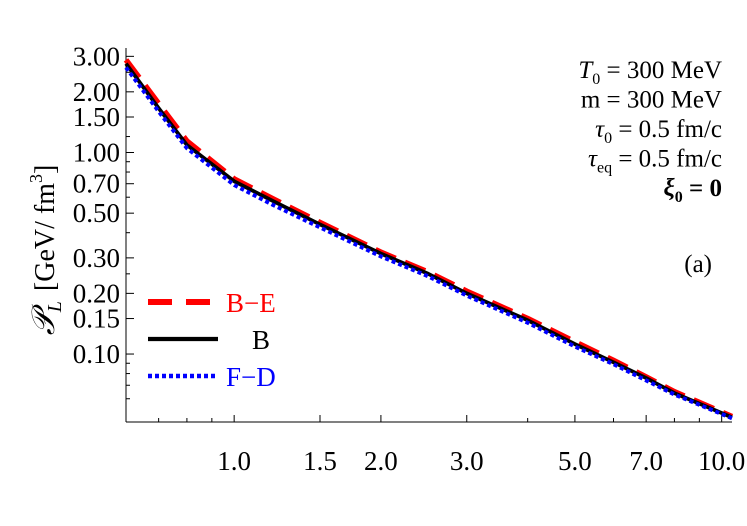 This screenshot has width=747, height=526. What do you see at coordinates (251, 303) in the screenshot?
I see `legend-label: B−E` at bounding box center [251, 303].